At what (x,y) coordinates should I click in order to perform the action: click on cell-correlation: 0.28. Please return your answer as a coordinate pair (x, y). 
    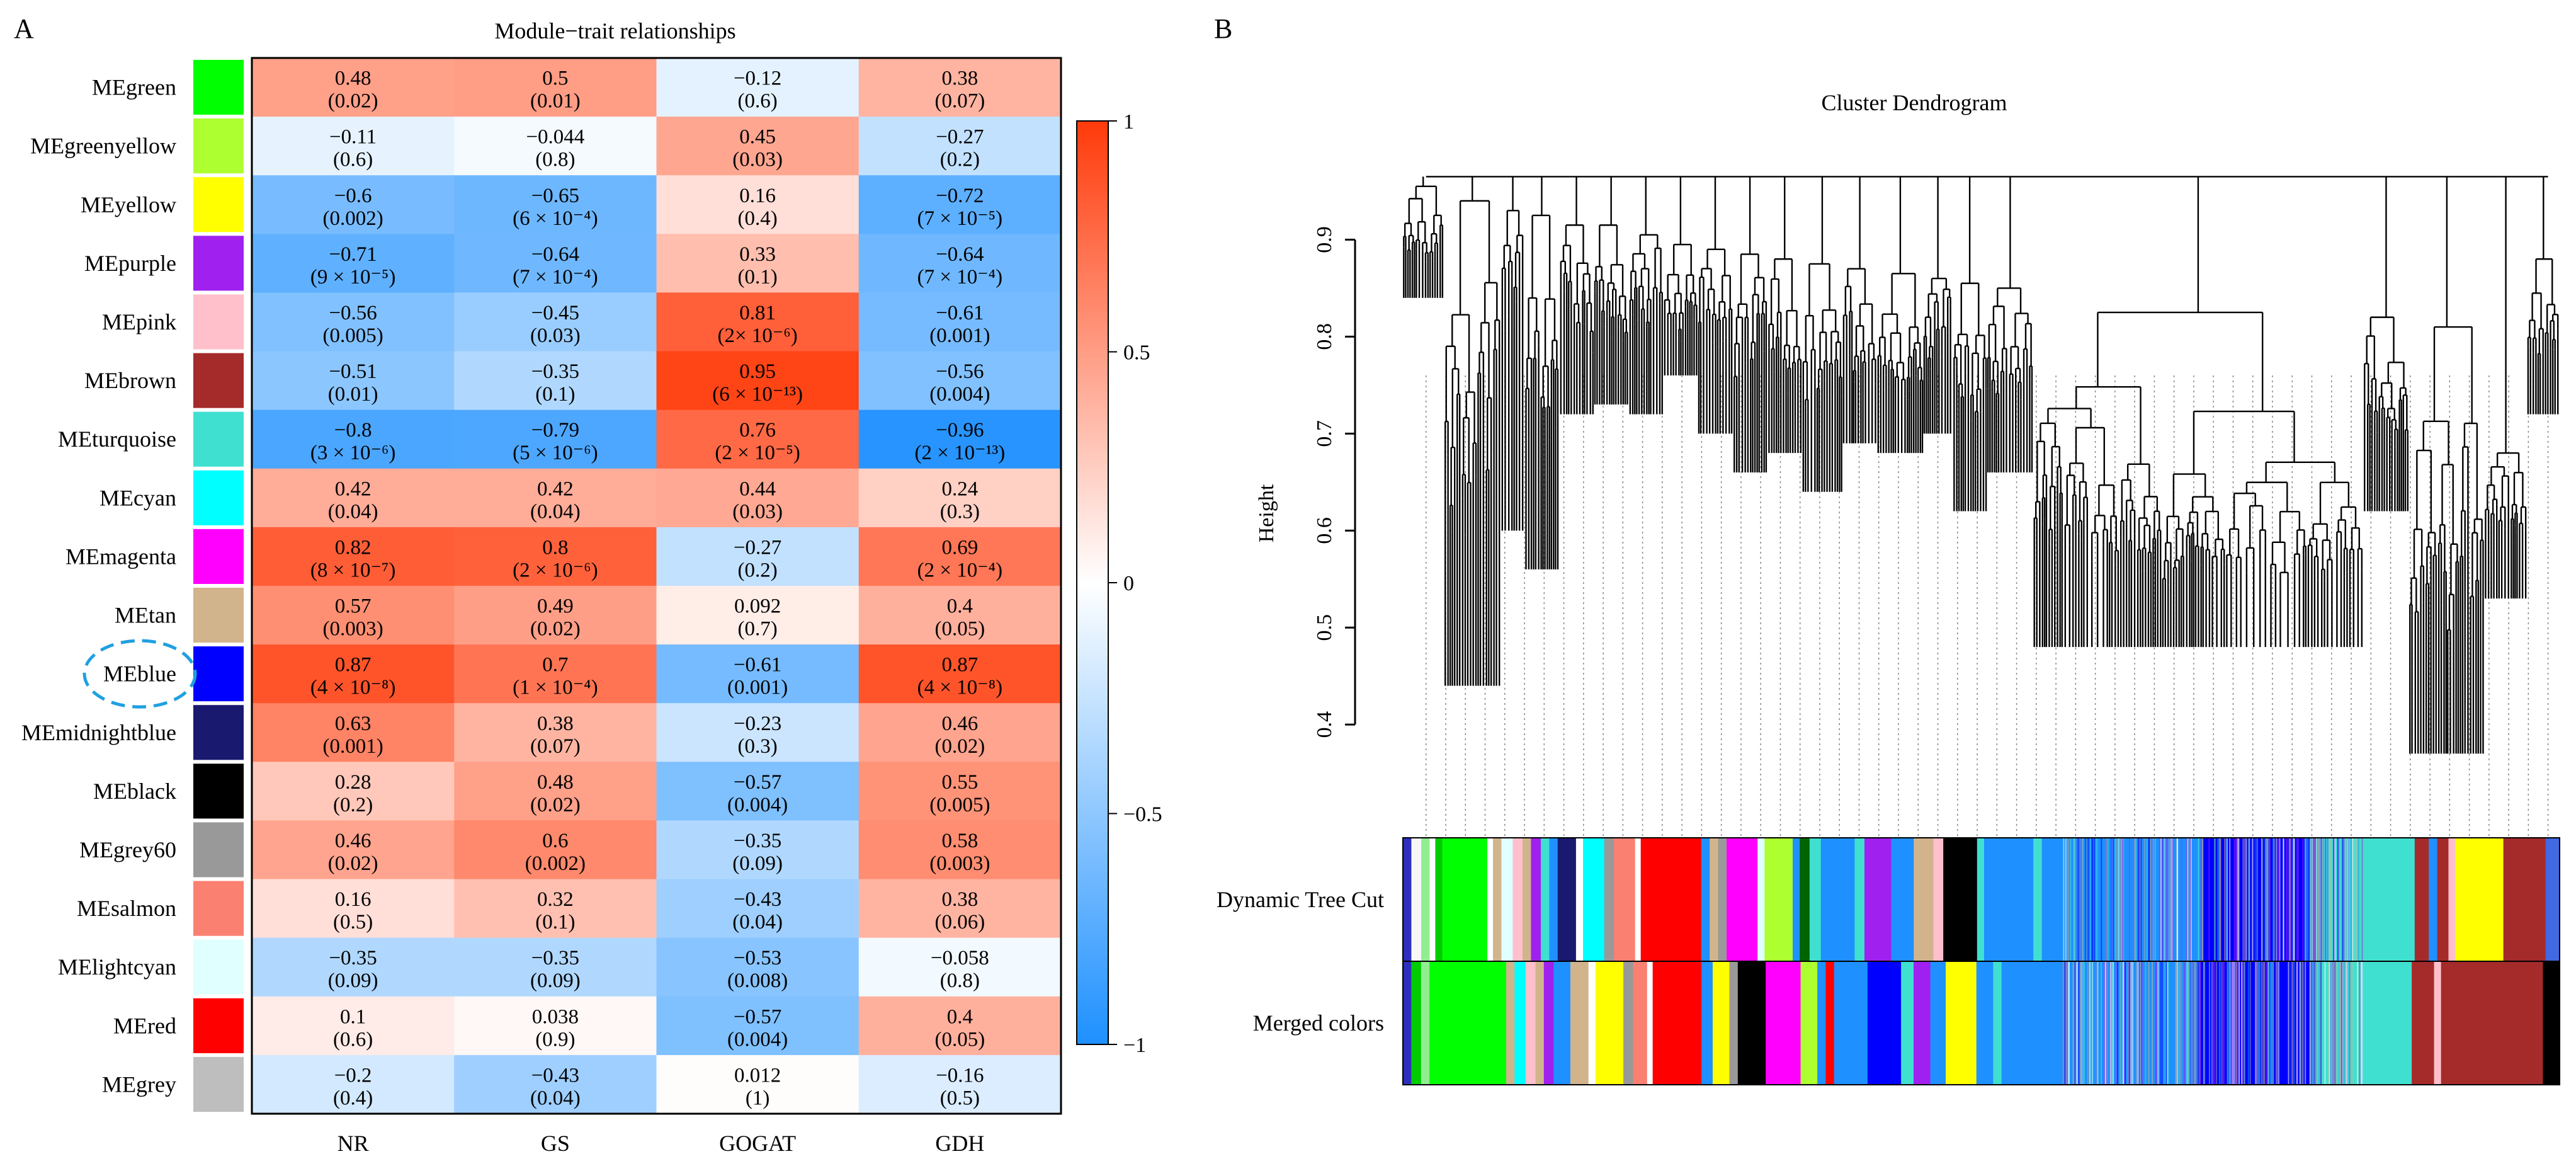
    Looking at the image, I should click on (353, 782).